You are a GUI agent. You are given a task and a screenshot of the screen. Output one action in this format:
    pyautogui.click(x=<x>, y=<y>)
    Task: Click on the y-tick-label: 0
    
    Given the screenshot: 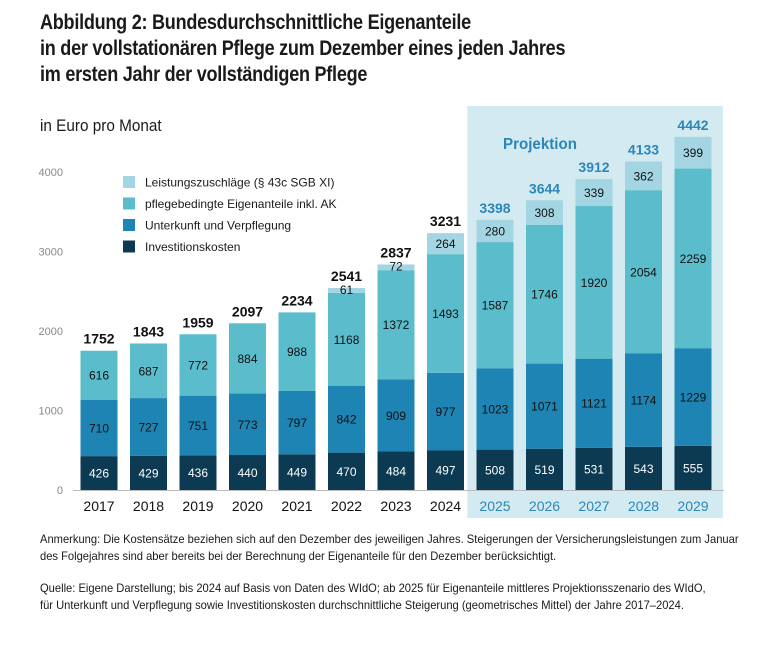 What is the action you would take?
    pyautogui.click(x=60, y=491)
    